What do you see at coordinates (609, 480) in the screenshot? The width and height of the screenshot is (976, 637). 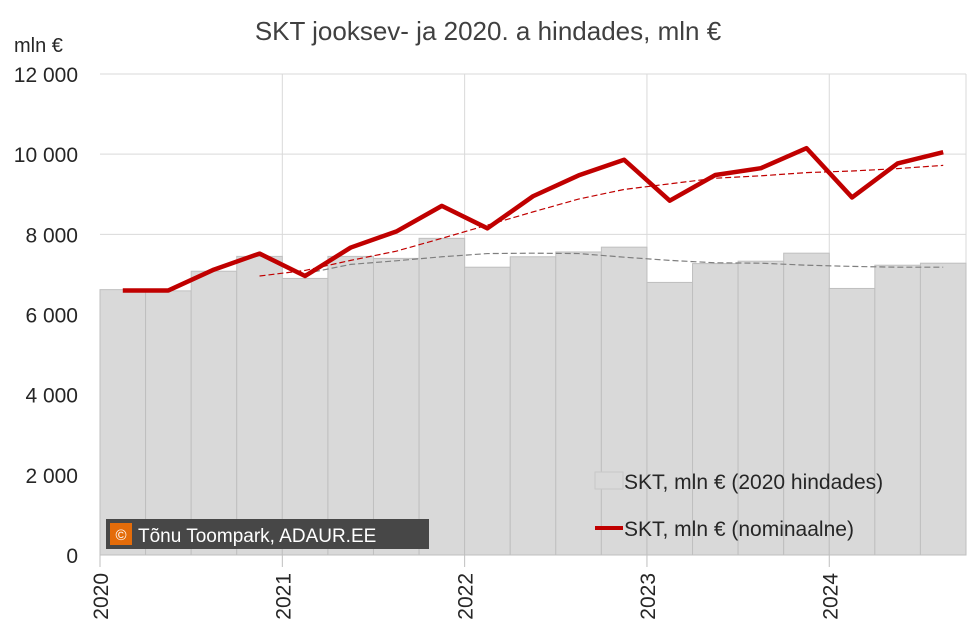 I see `legend-swatch-bars` at bounding box center [609, 480].